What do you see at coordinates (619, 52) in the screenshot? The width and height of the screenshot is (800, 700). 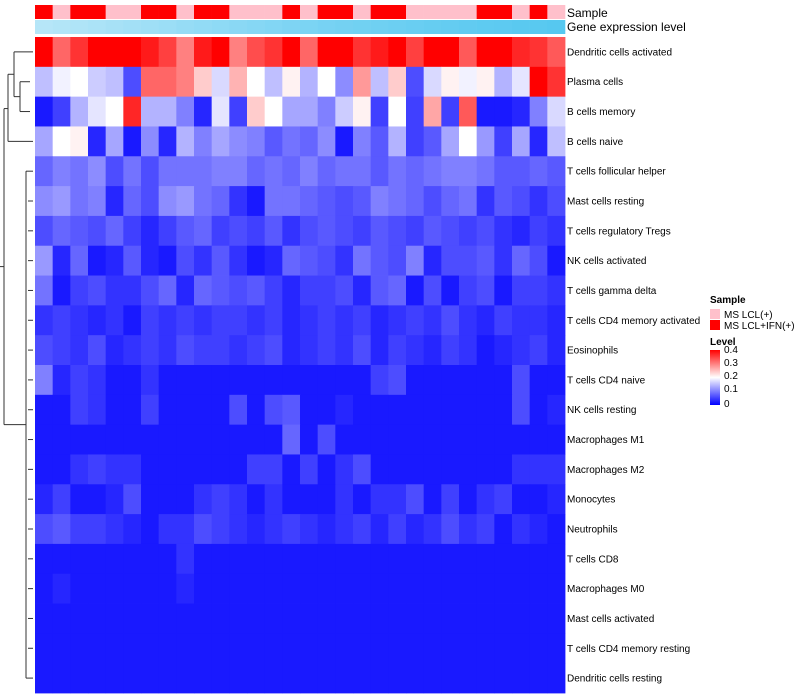 I see `row-label: Dendritic cells activated` at bounding box center [619, 52].